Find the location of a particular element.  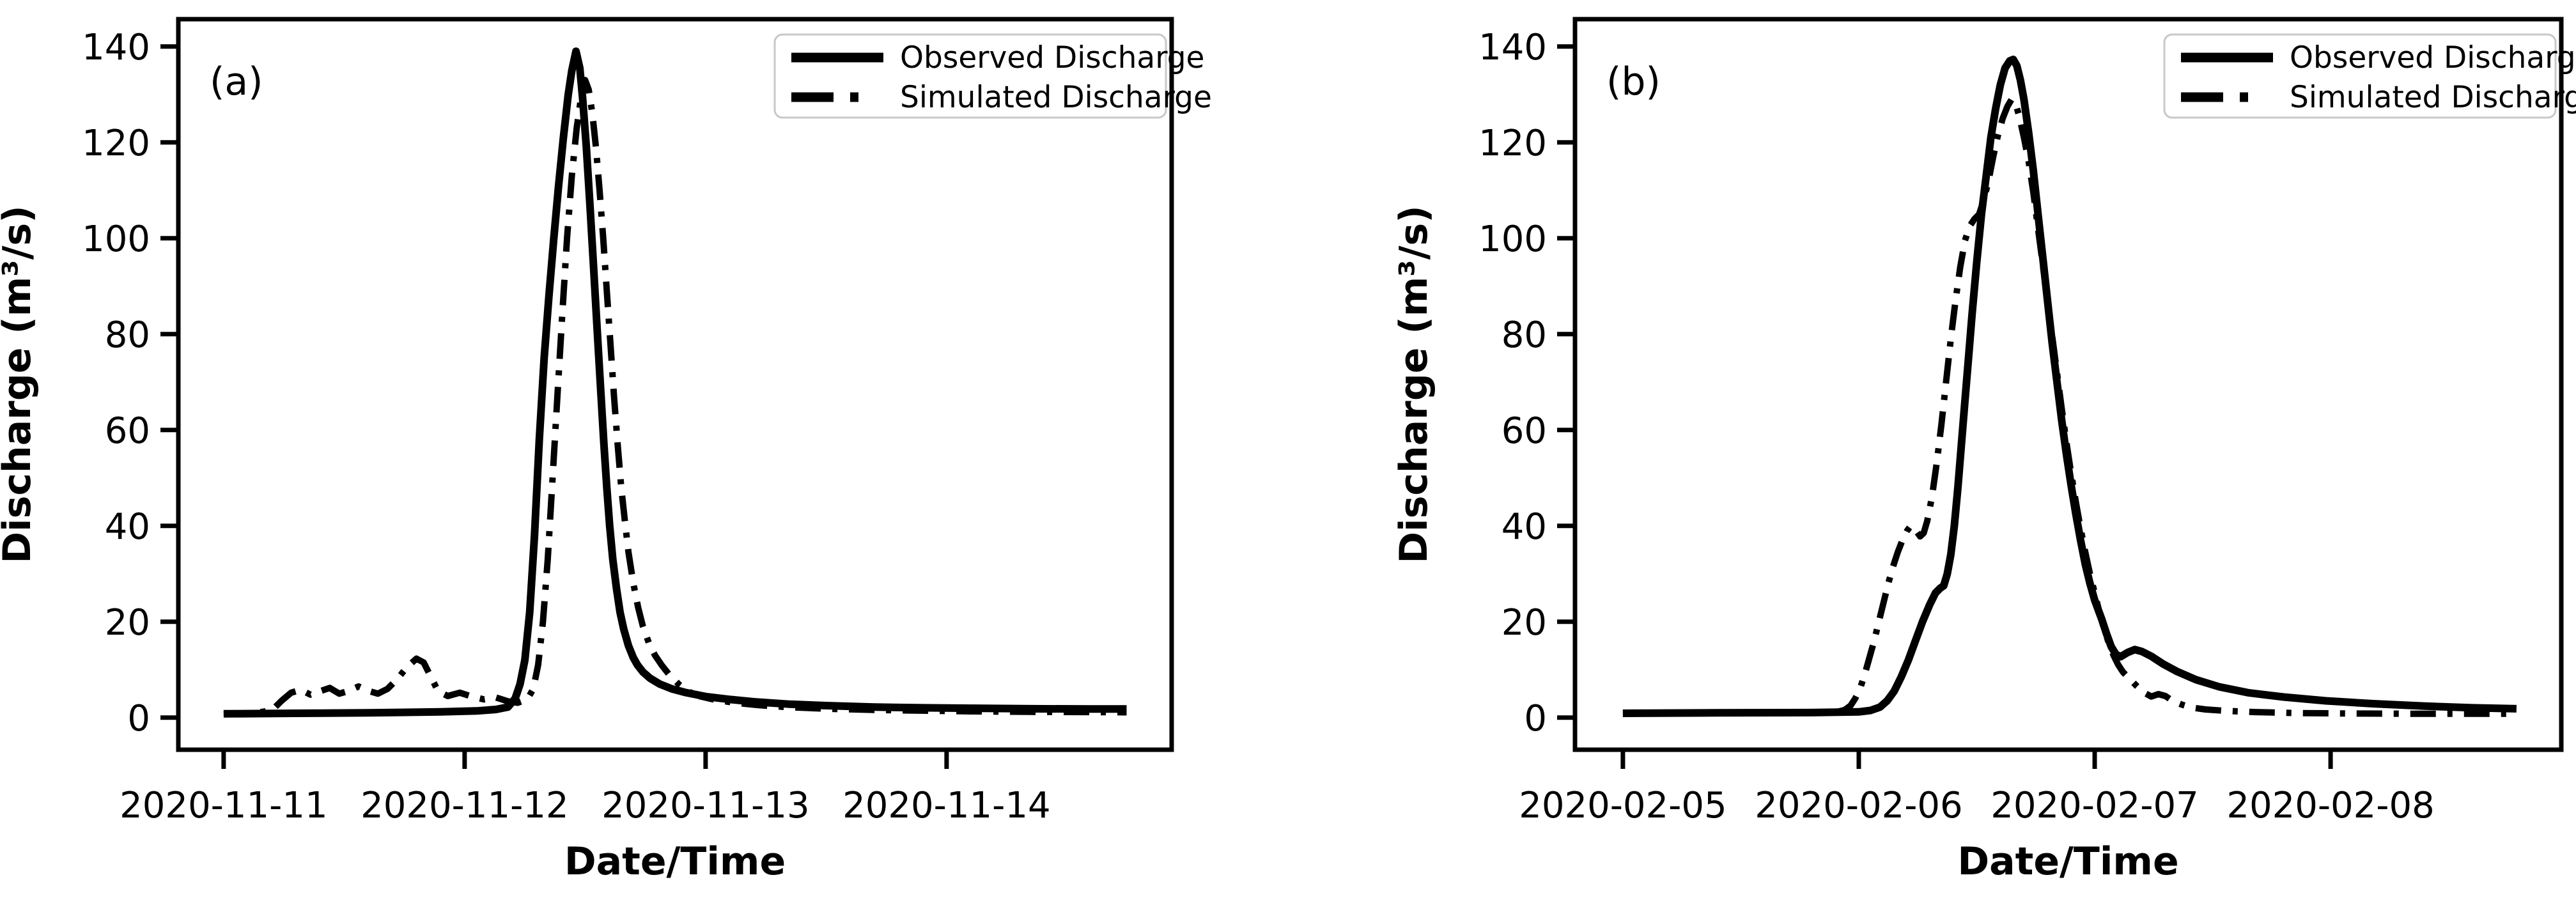

panel-letter: (b) is located at coordinates (1633, 81).